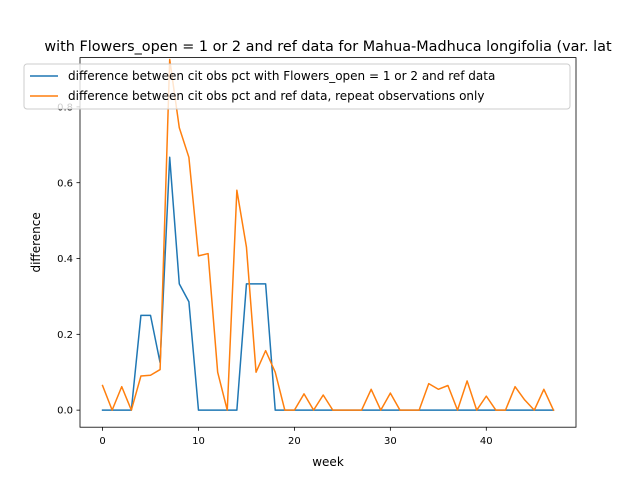 The width and height of the screenshot is (640, 480). Describe the element at coordinates (294, 441) in the screenshot. I see `x-tick-label: 20` at that location.